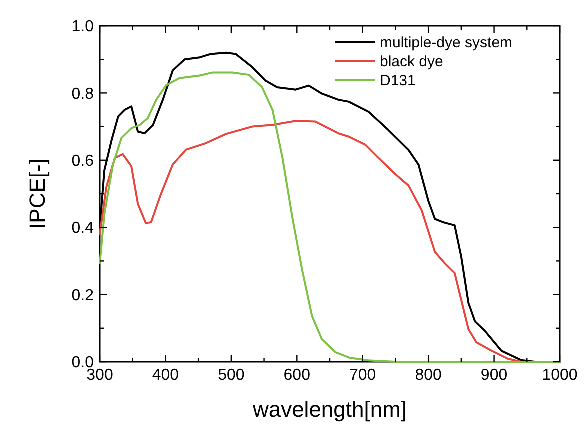 The height and width of the screenshot is (431, 585). What do you see at coordinates (398, 81) in the screenshot?
I see `legend-label: D131` at bounding box center [398, 81].